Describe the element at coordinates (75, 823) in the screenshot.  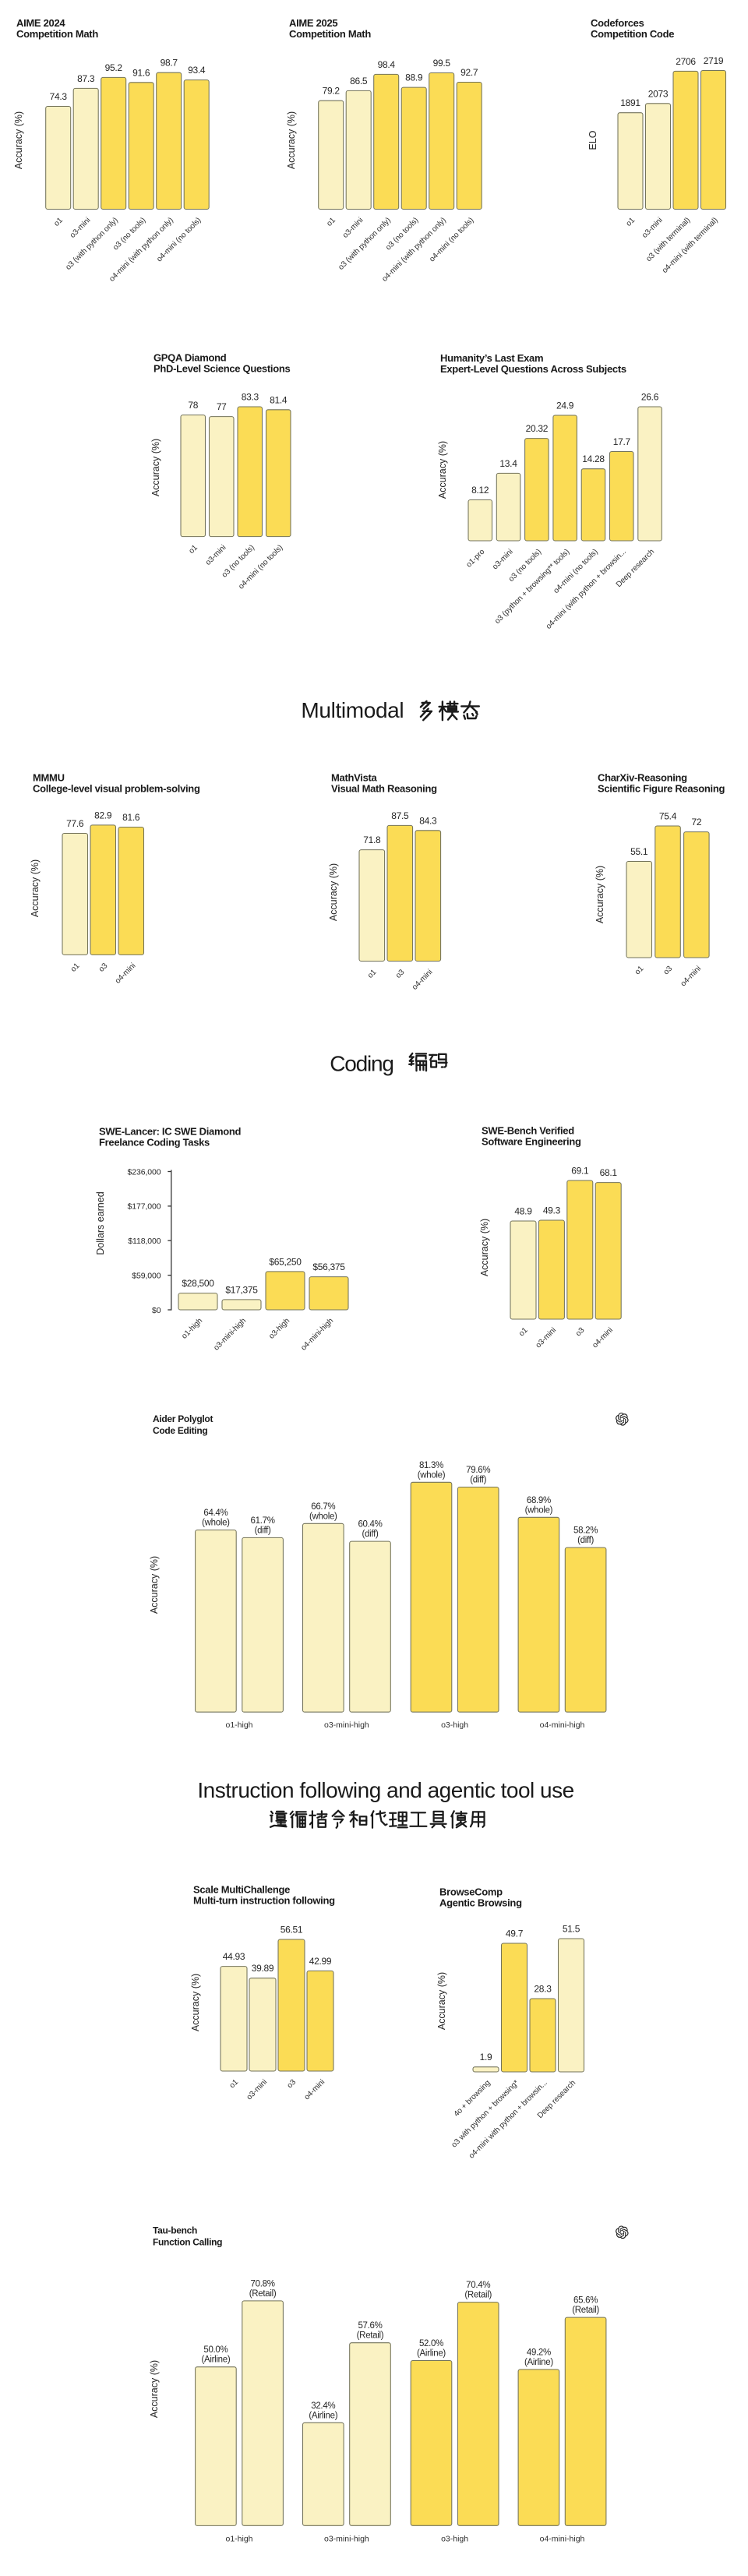
I see `svg-text: 77.6` at that location.